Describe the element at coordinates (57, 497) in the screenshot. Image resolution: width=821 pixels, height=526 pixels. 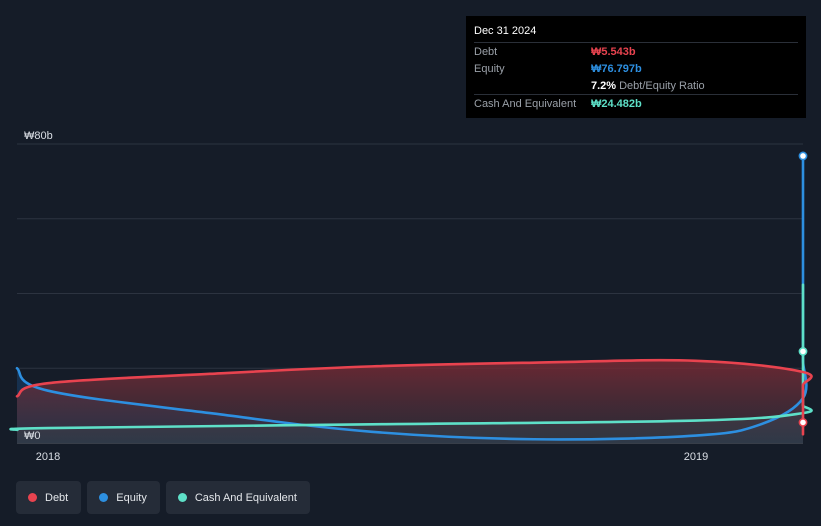
I see `legend-label-debt: Debt` at that location.